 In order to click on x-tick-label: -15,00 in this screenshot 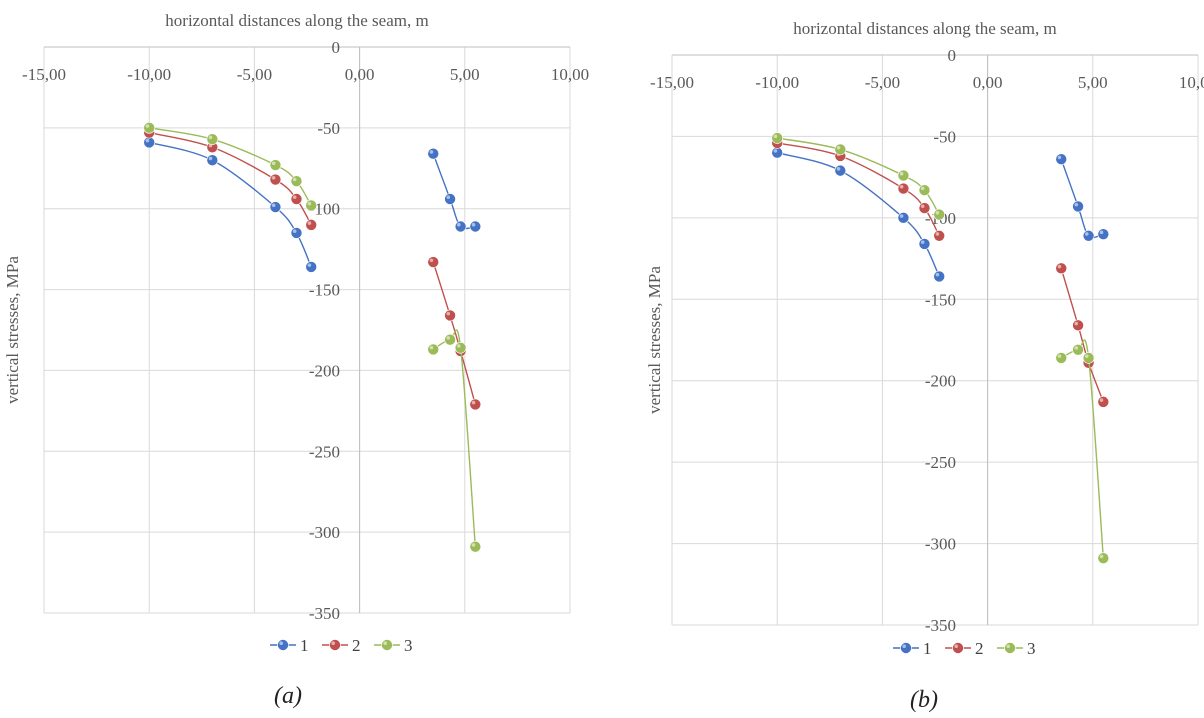, I will do `click(44, 74)`.